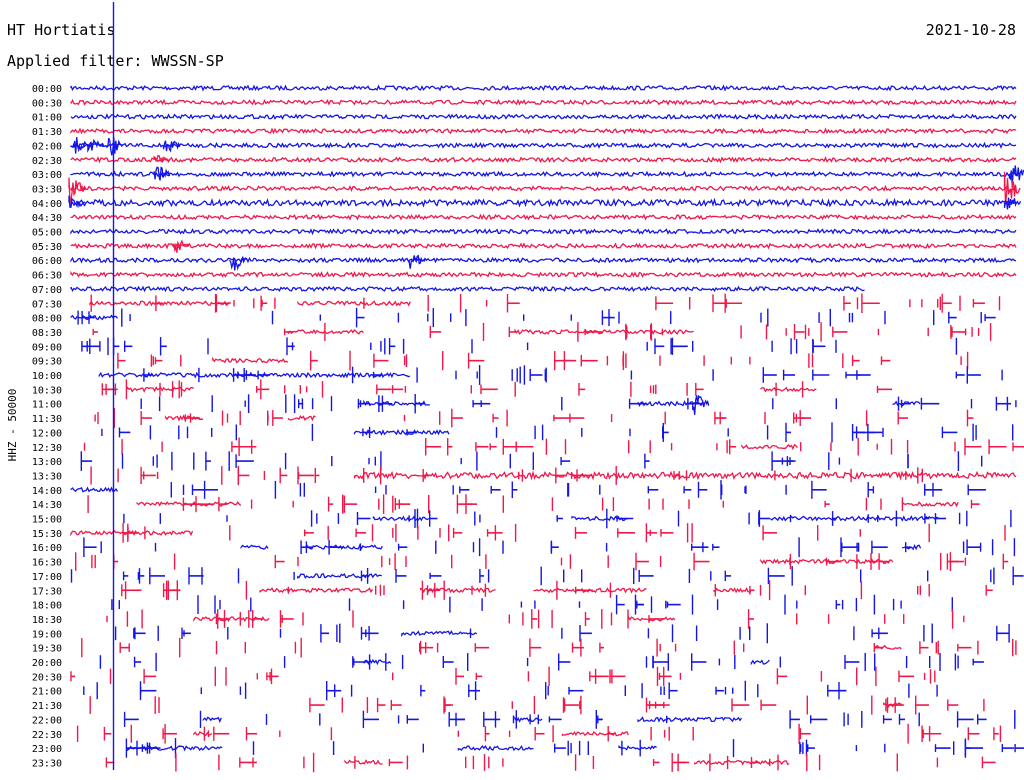 Image resolution: width=1024 pixels, height=780 pixels. Describe the element at coordinates (47, 548) in the screenshot. I see `time-label: 16:00` at that location.